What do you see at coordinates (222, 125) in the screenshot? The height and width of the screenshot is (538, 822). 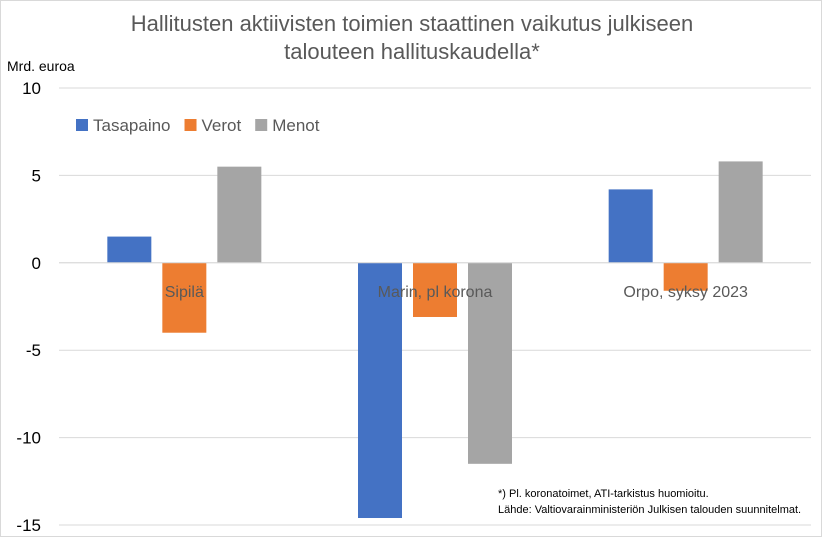 I see `legend-label-verot: Verot` at bounding box center [222, 125].